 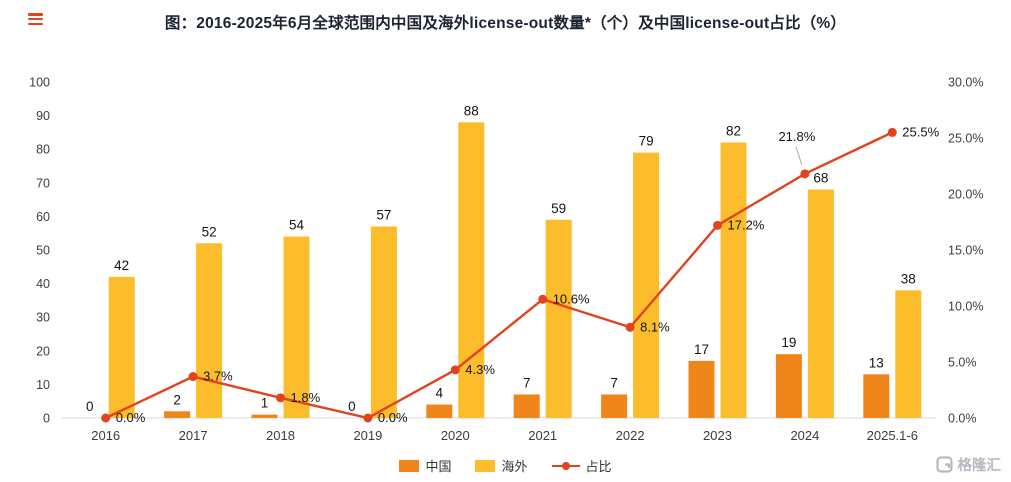 I want to click on svg-text: 17, so click(x=701, y=349).